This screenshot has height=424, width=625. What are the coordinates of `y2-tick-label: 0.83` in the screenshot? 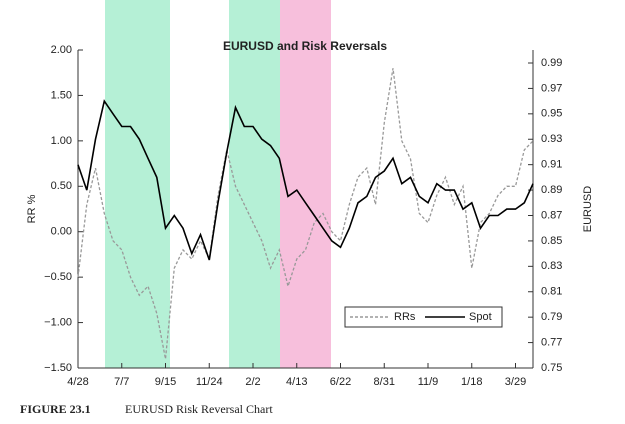 It's located at (551, 266).